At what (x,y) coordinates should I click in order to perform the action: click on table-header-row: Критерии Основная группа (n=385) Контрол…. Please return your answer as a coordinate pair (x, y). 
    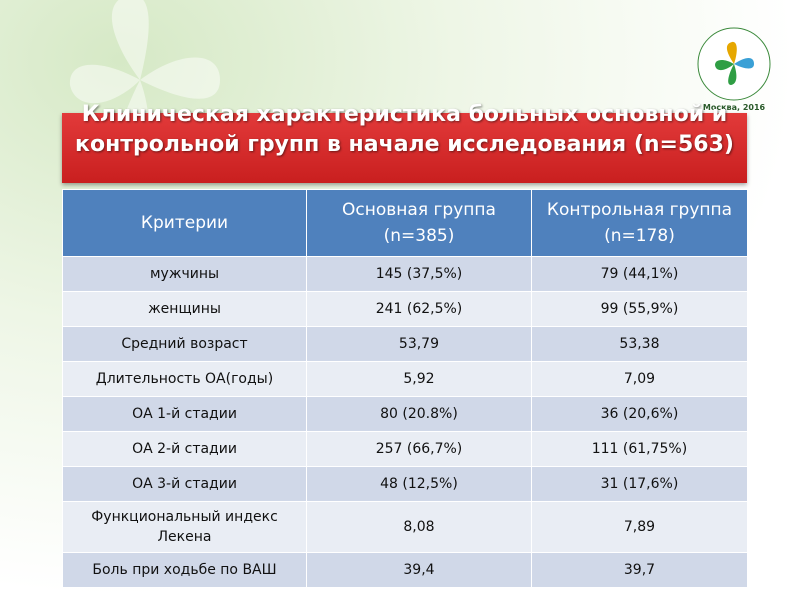
    Looking at the image, I should click on (405, 223).